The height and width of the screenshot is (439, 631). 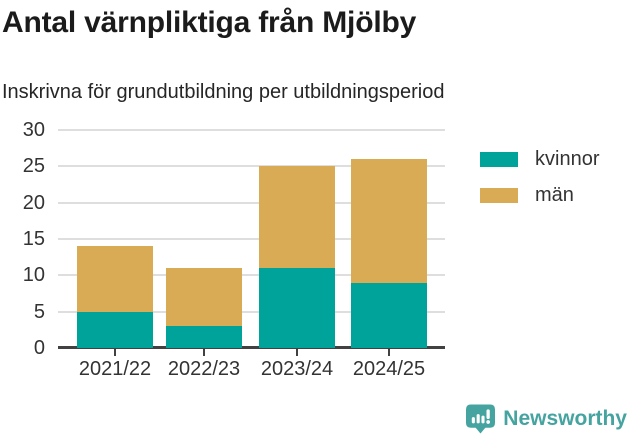 I want to click on legend-swatch-män, so click(x=499, y=195).